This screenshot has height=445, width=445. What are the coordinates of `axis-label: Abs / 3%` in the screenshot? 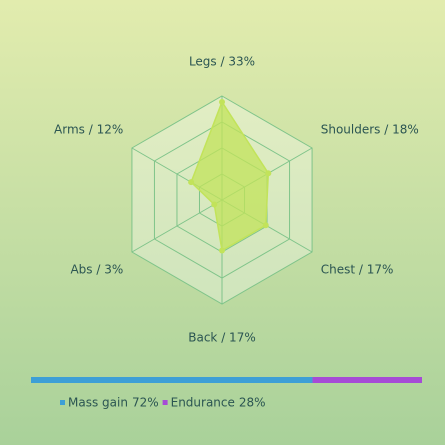 It's located at (96, 270).